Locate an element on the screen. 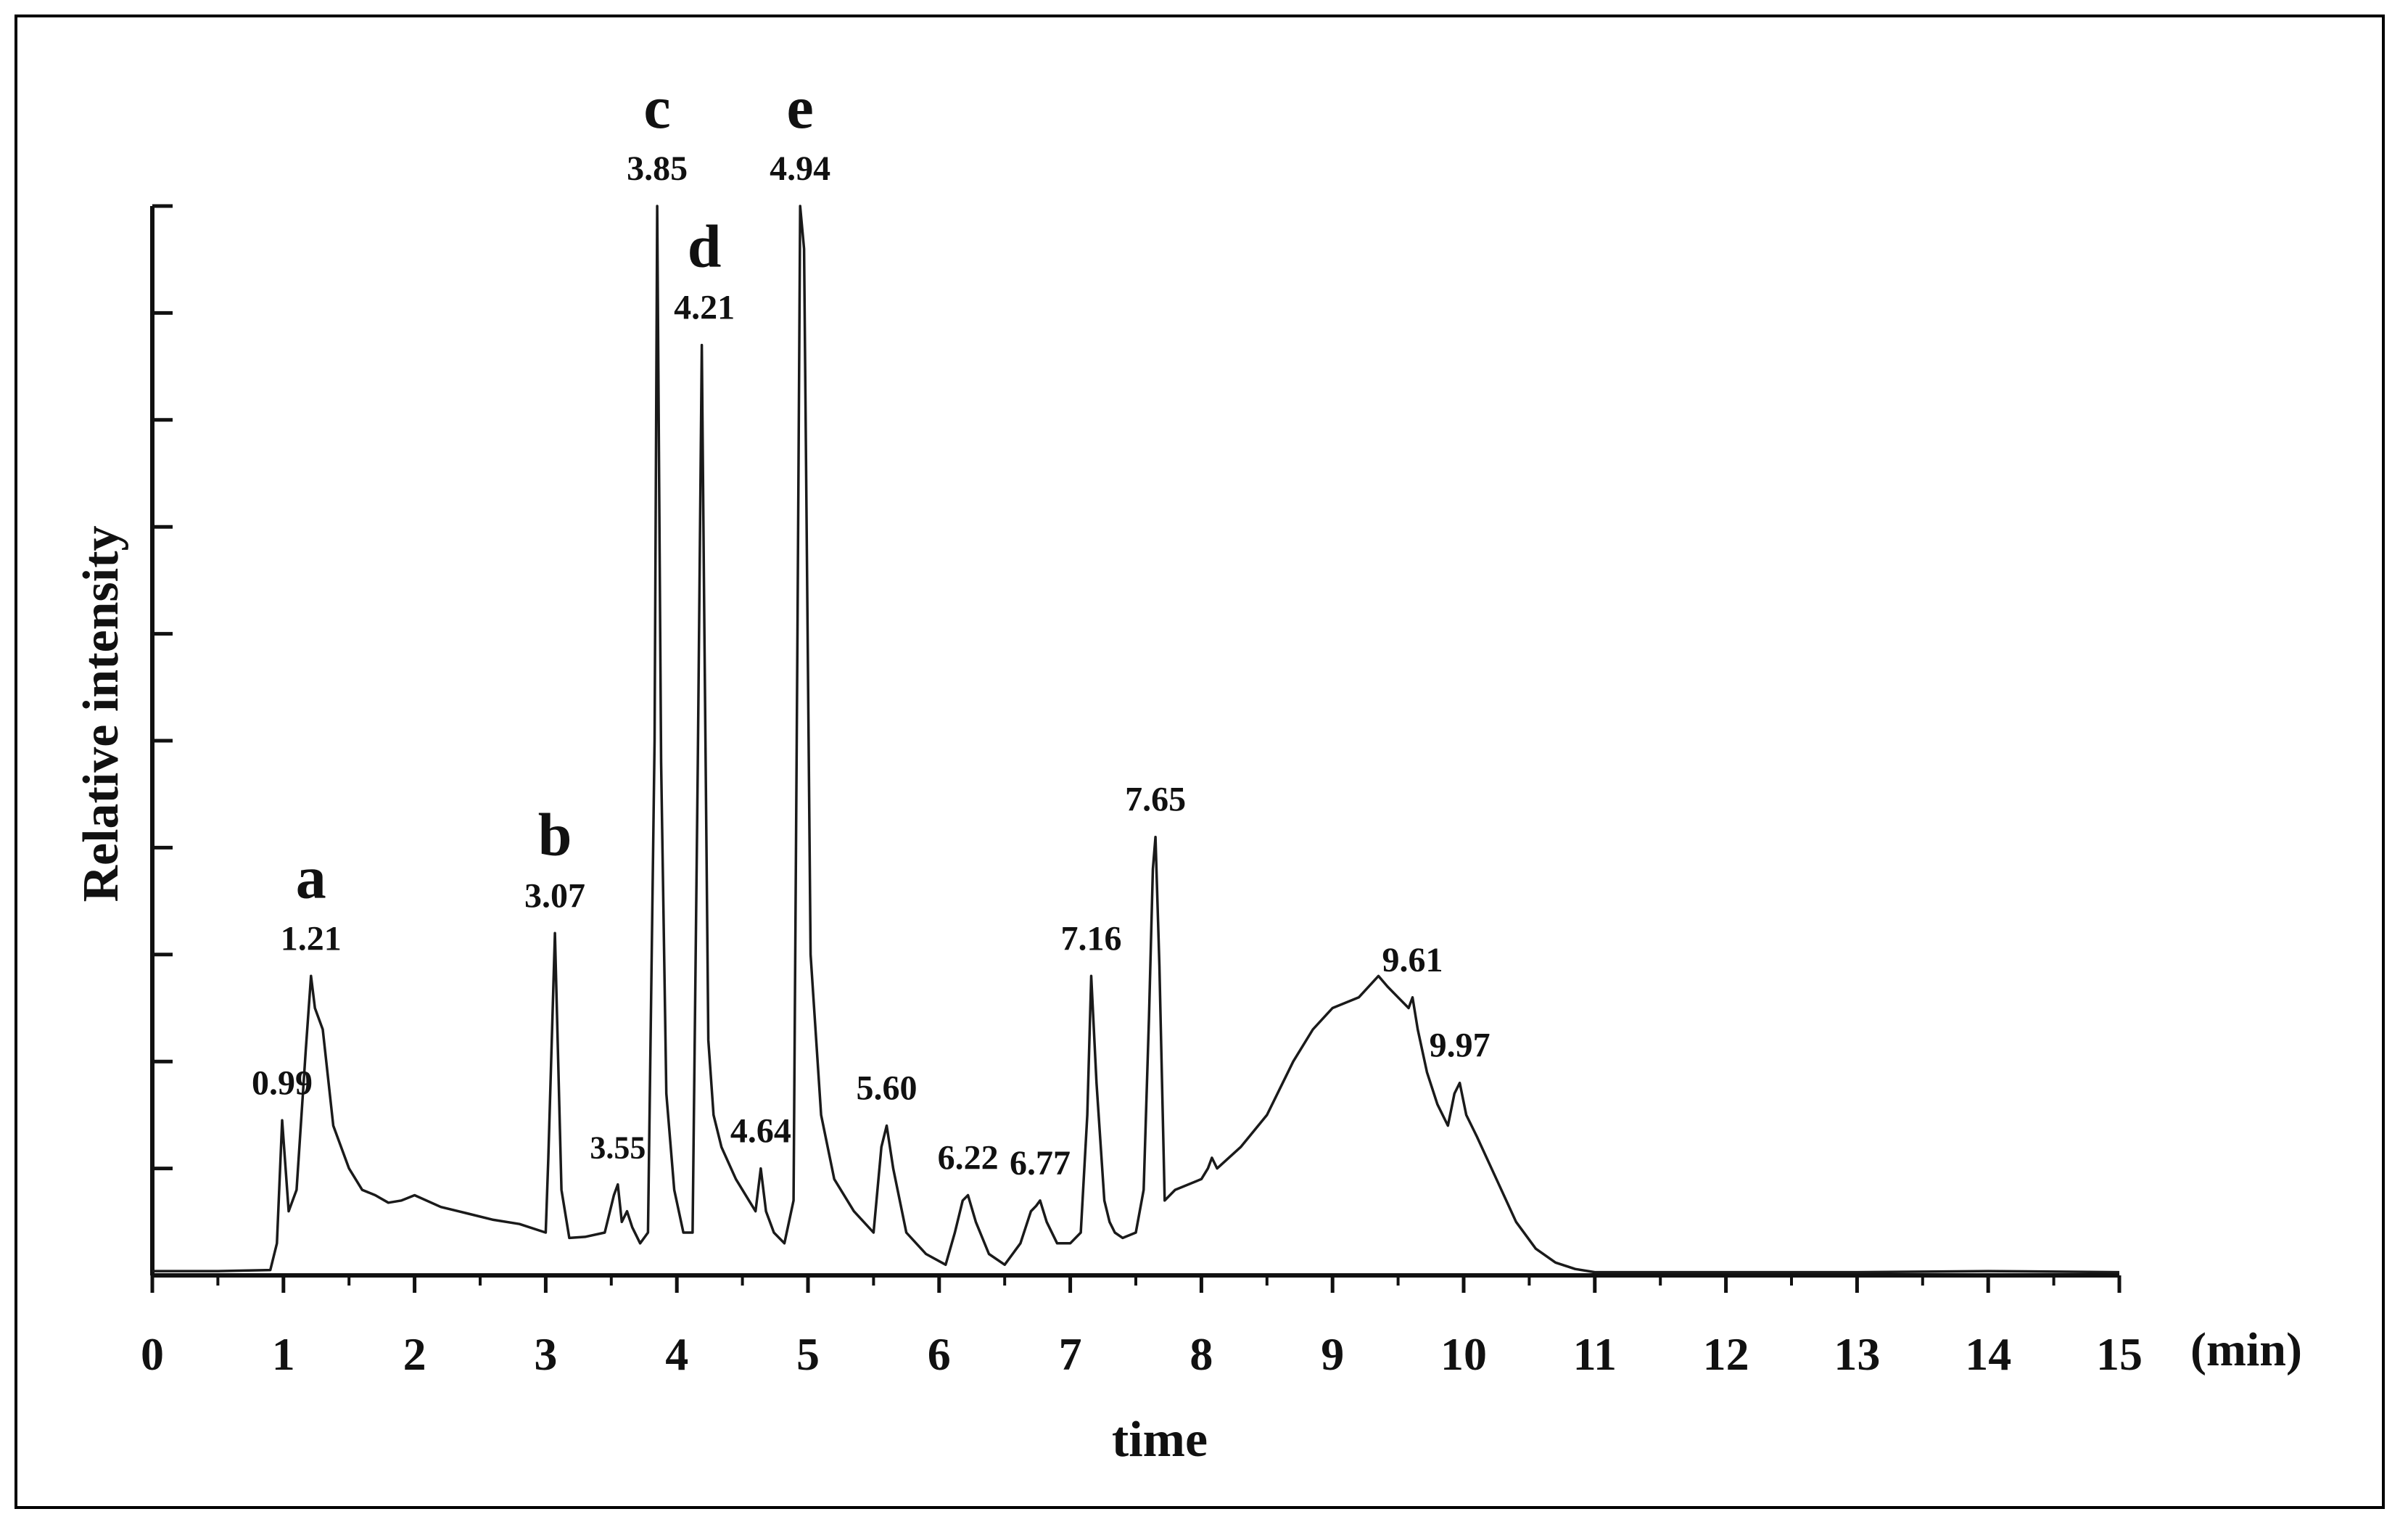 The width and height of the screenshot is (2408, 1538). peak-retention-label: 7.65 is located at coordinates (1155, 800).